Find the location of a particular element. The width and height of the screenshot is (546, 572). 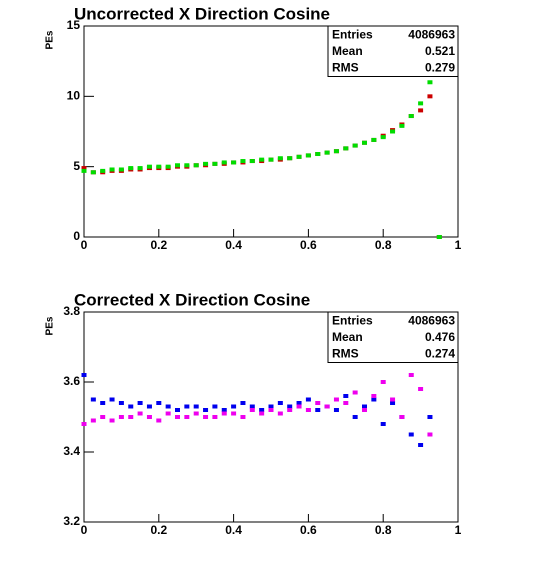

y-tick-label: 15 is located at coordinates (74, 25).